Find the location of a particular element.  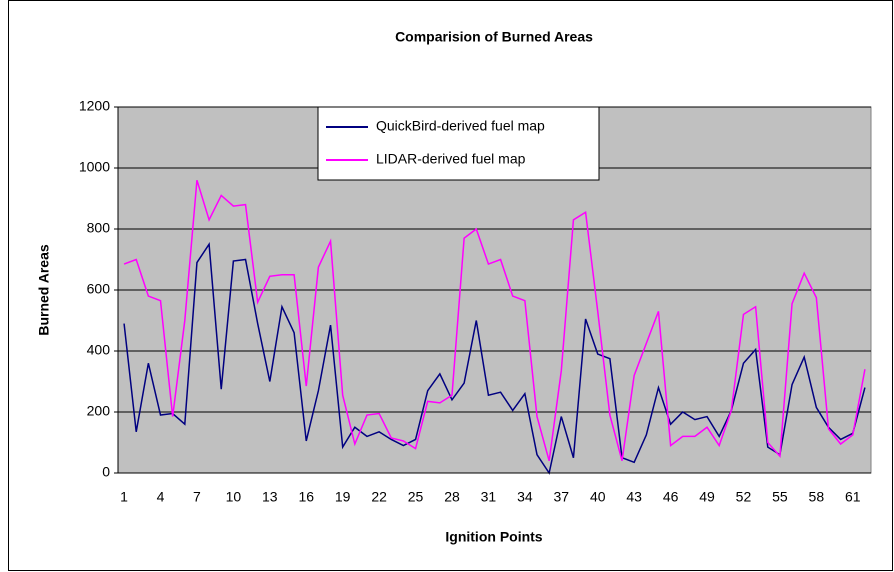

x-tick-label: 19 is located at coordinates (343, 497).